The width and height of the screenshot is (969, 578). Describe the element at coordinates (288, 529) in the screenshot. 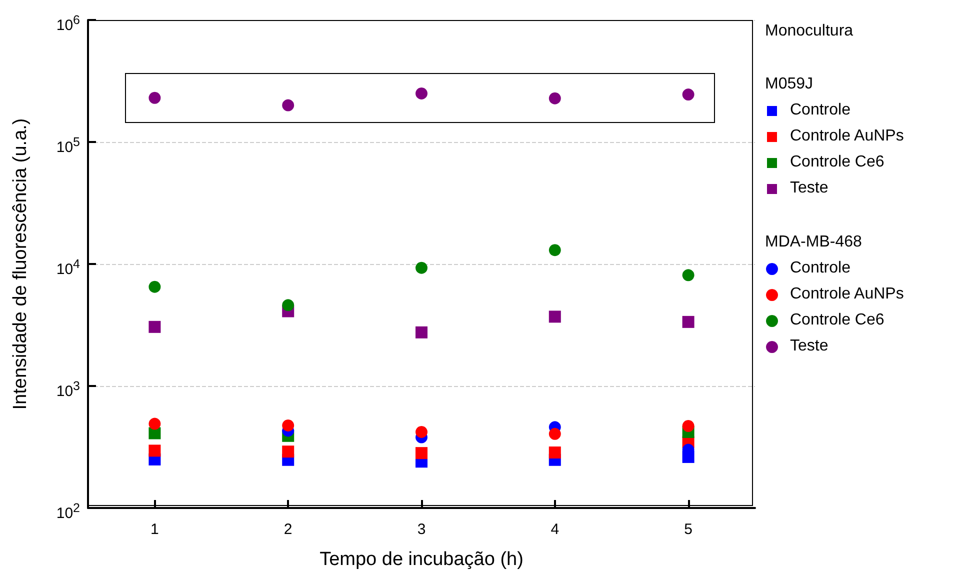

I see `x-tick-label: 2` at that location.